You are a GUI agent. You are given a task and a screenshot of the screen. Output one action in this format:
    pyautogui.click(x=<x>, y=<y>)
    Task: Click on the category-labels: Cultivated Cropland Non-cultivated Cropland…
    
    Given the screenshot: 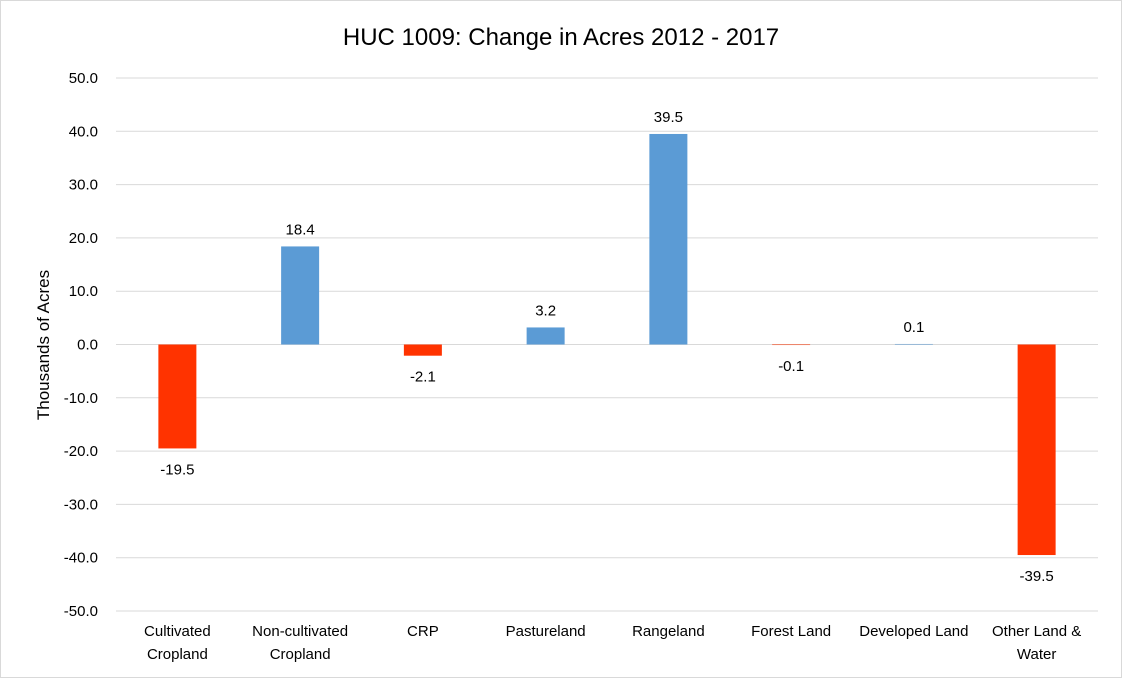 What is the action you would take?
    pyautogui.click(x=612, y=643)
    